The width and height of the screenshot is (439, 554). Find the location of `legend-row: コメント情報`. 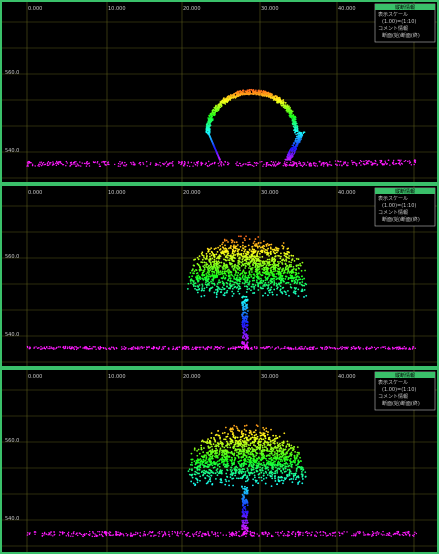

legend-row: コメント情報 is located at coordinates (393, 28).